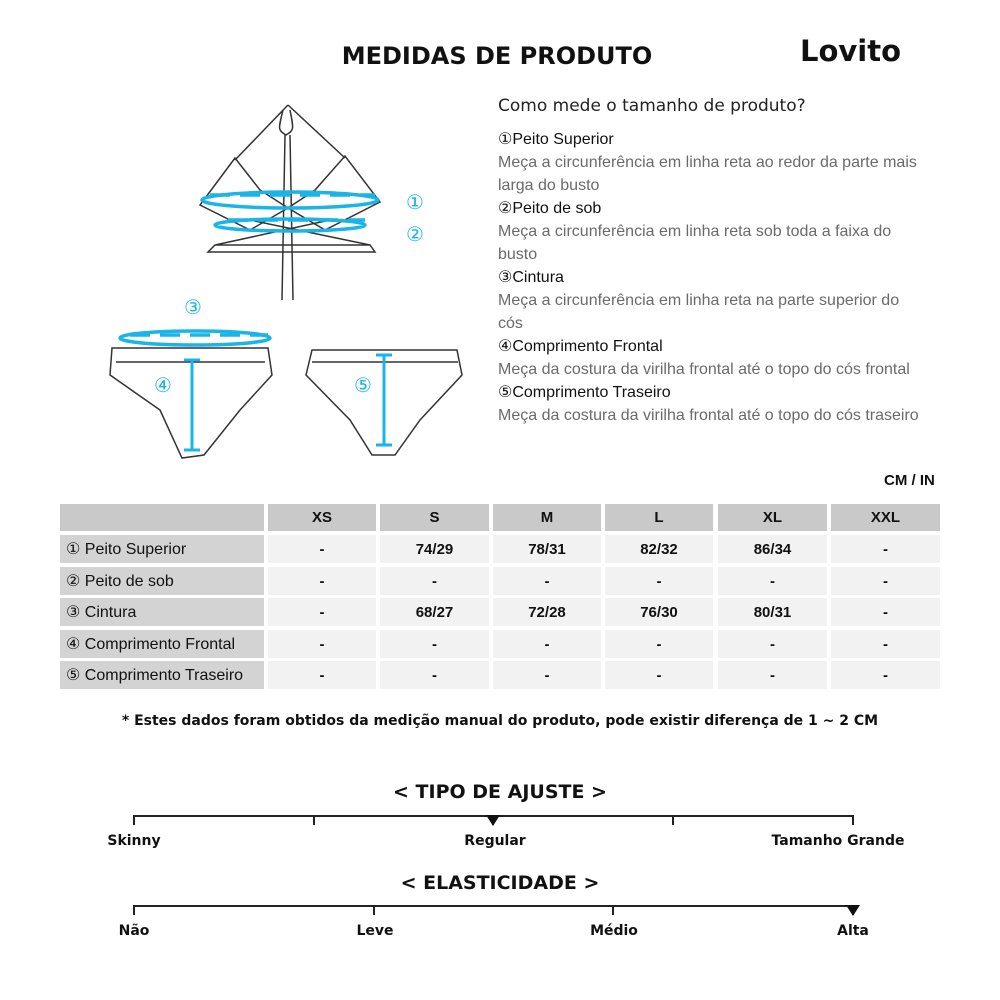 This screenshot has height=1000, width=1000. What do you see at coordinates (322, 517) in the screenshot?
I see `table-header-size: XS` at bounding box center [322, 517].